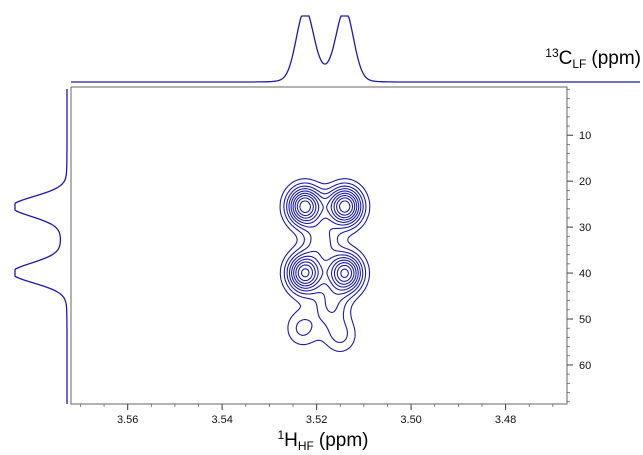 The image size is (643, 455). Describe the element at coordinates (585, 320) in the screenshot. I see `y-tick-label: 50` at that location.